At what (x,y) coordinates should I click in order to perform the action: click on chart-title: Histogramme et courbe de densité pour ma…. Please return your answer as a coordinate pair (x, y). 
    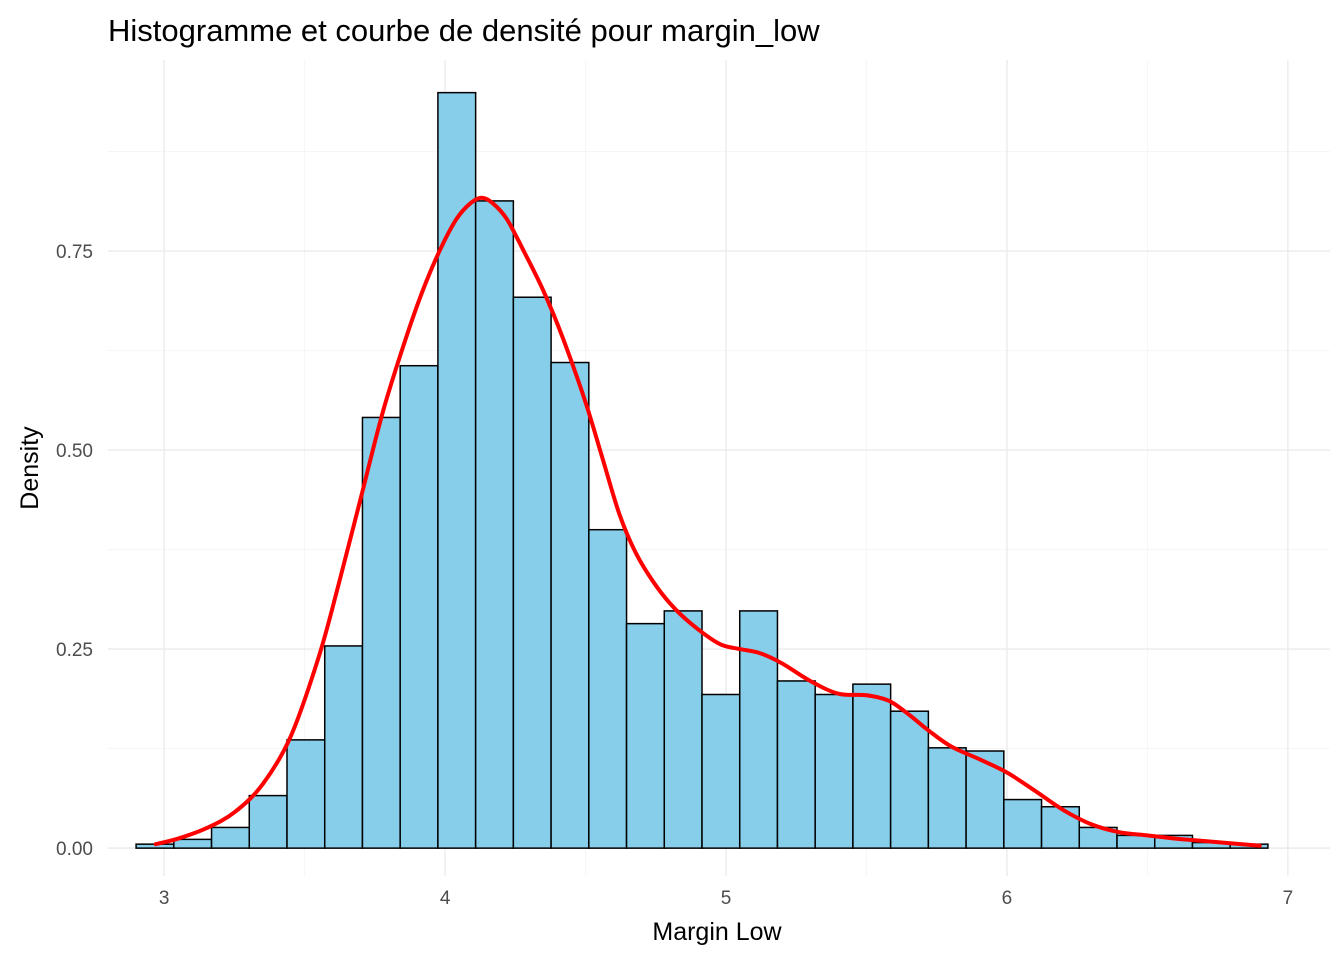
    Looking at the image, I should click on (464, 30).